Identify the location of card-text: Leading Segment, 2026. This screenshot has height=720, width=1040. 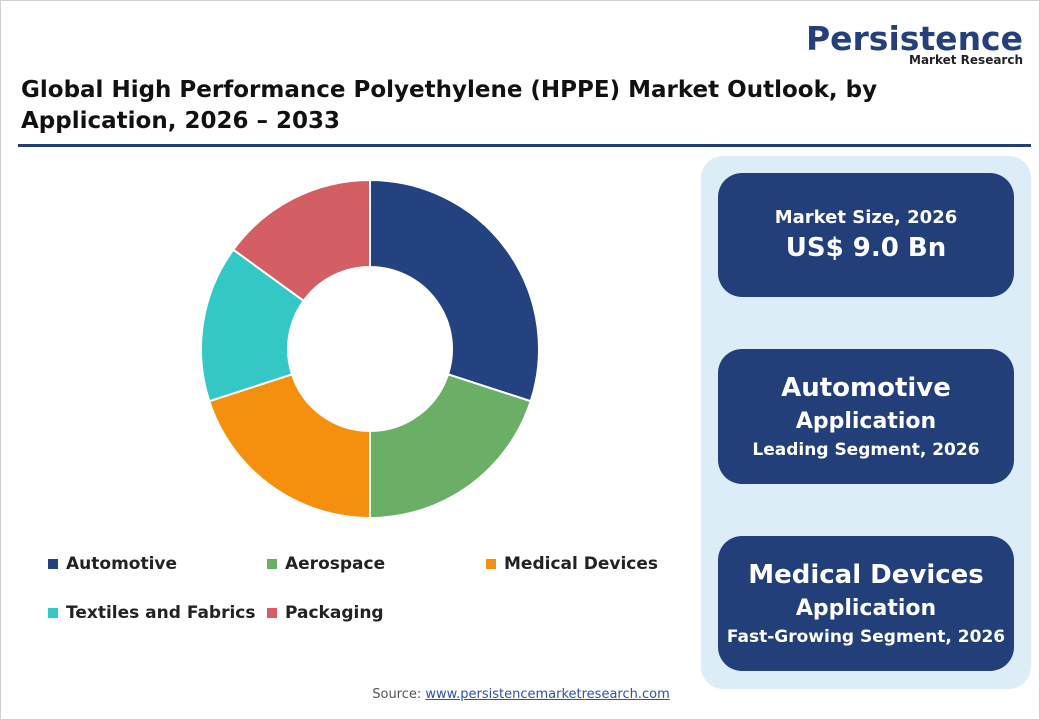
(866, 449).